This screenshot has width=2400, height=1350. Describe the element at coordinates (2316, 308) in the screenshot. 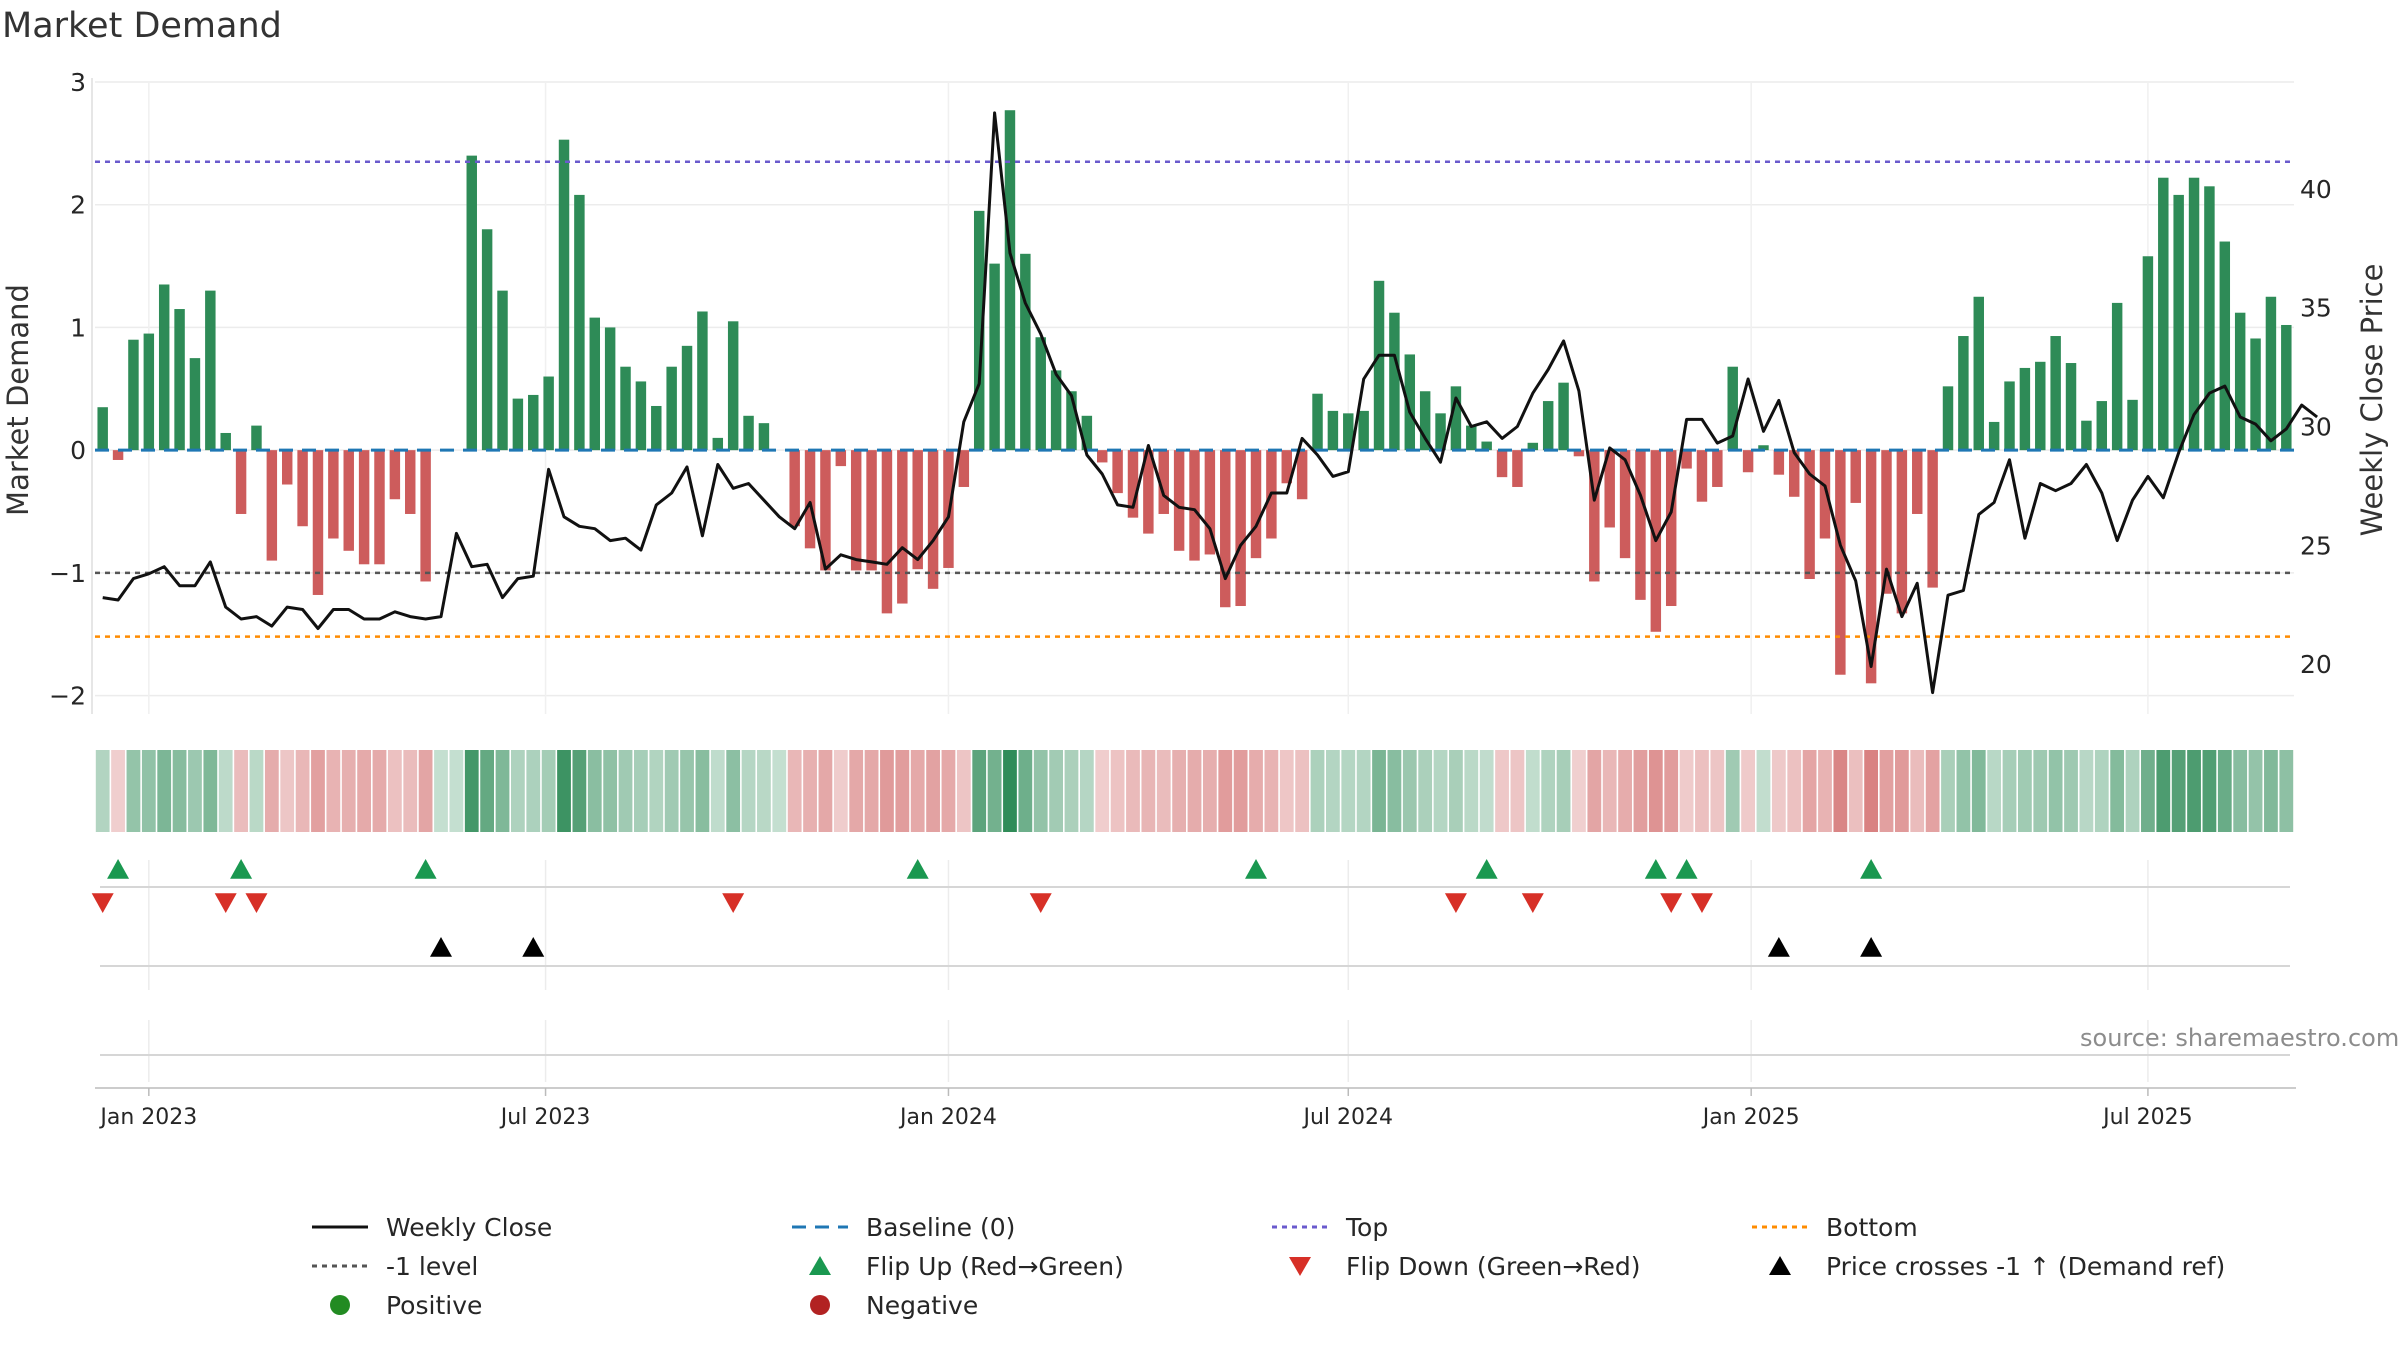

I see `y2-tick-label: 35` at that location.